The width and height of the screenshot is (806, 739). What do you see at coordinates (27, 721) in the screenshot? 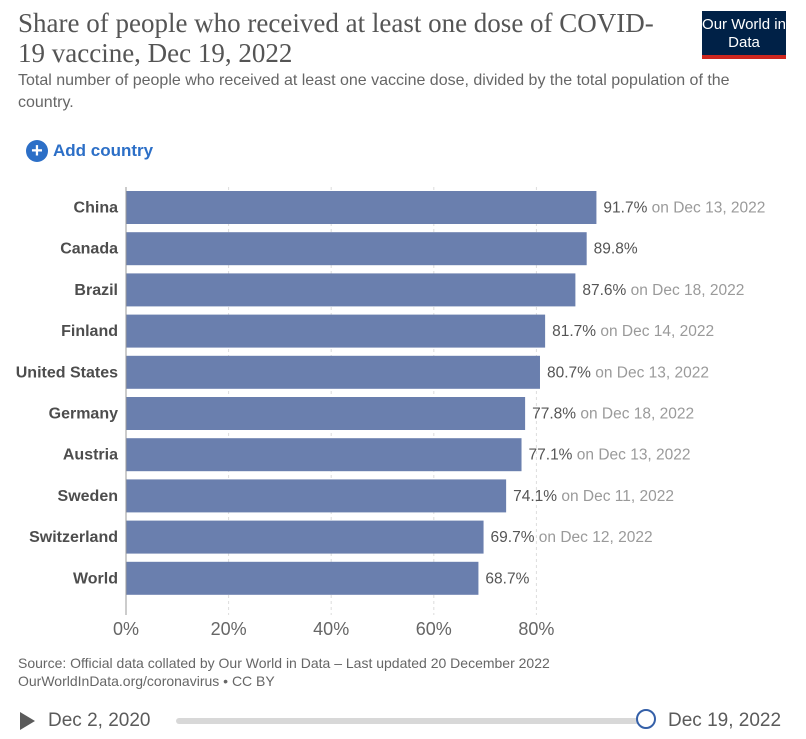
I see `play-icon` at bounding box center [27, 721].